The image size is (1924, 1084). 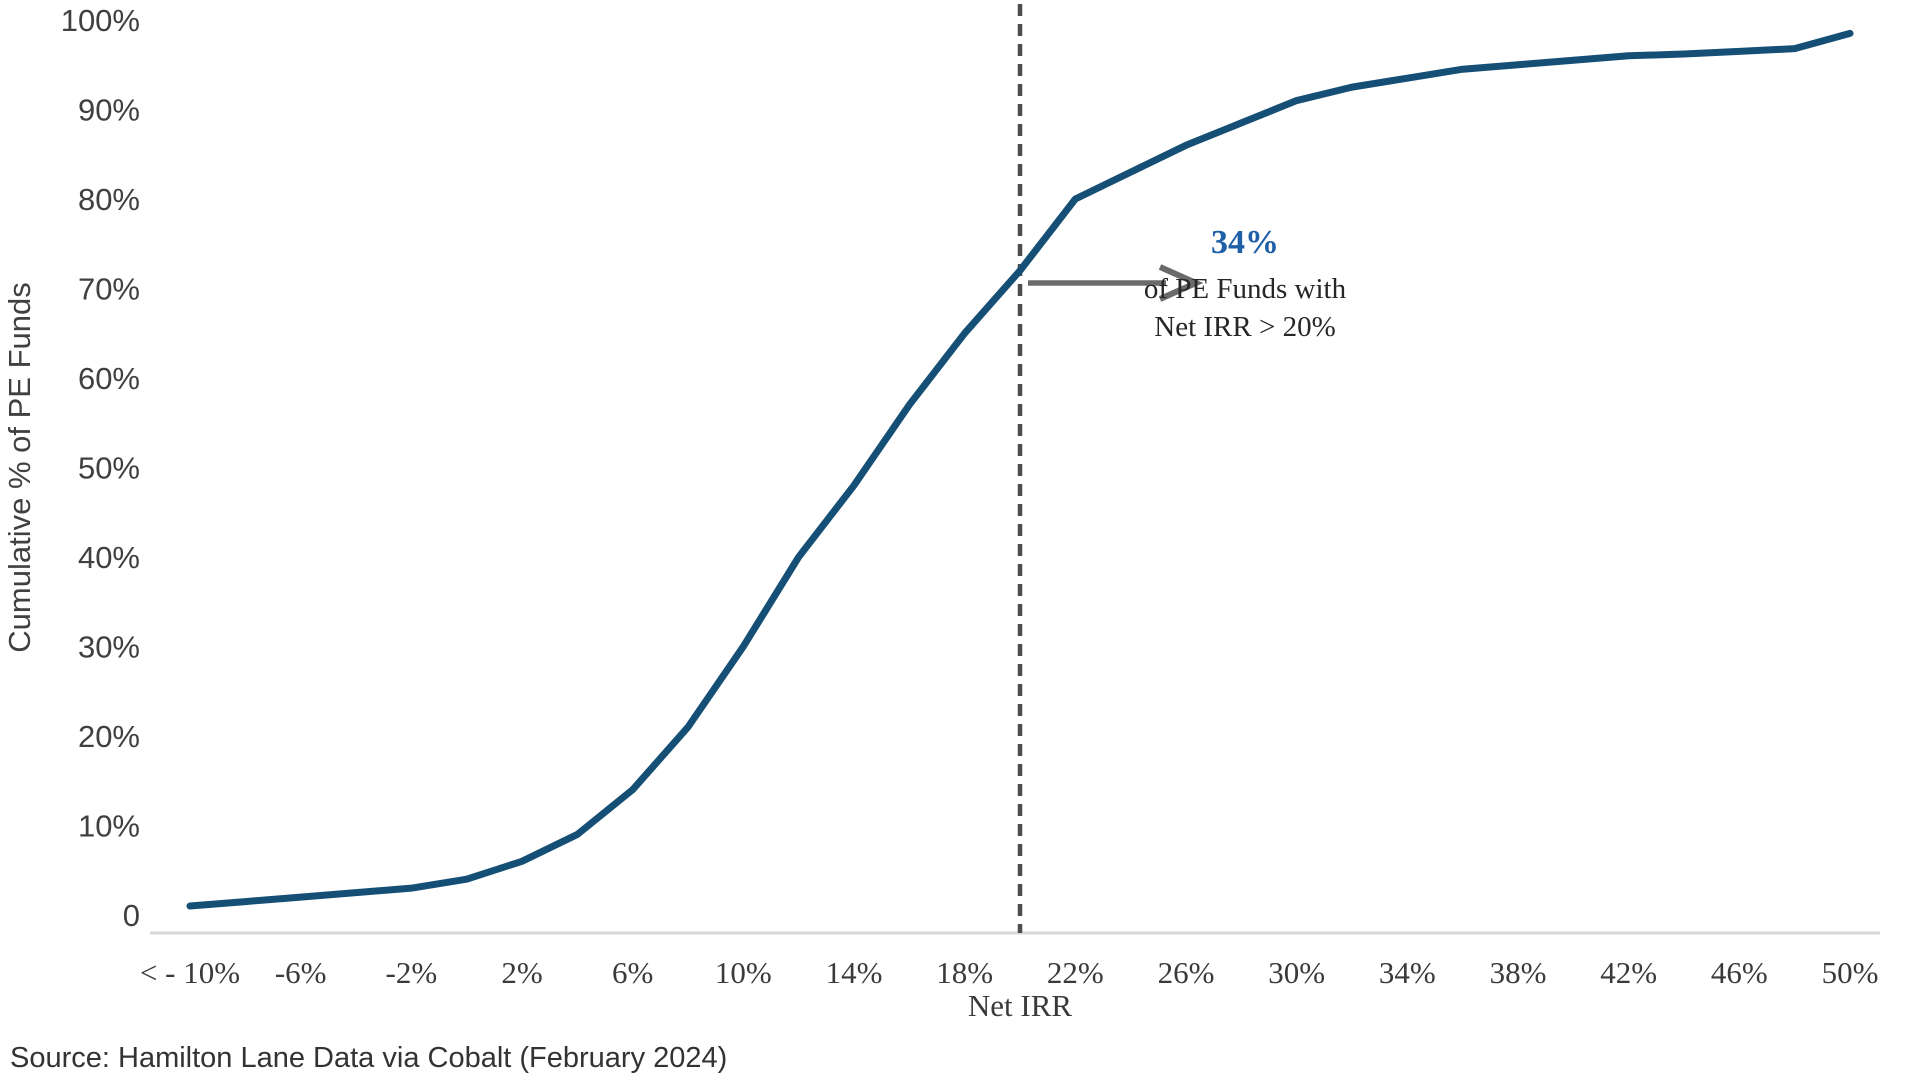 What do you see at coordinates (1020, 1005) in the screenshot?
I see `x-axis-title: Net IRR` at bounding box center [1020, 1005].